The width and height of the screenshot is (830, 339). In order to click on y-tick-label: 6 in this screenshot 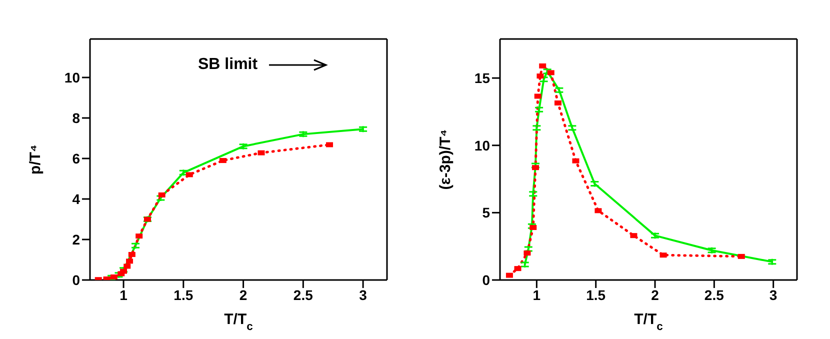, I will do `click(76, 158)`.